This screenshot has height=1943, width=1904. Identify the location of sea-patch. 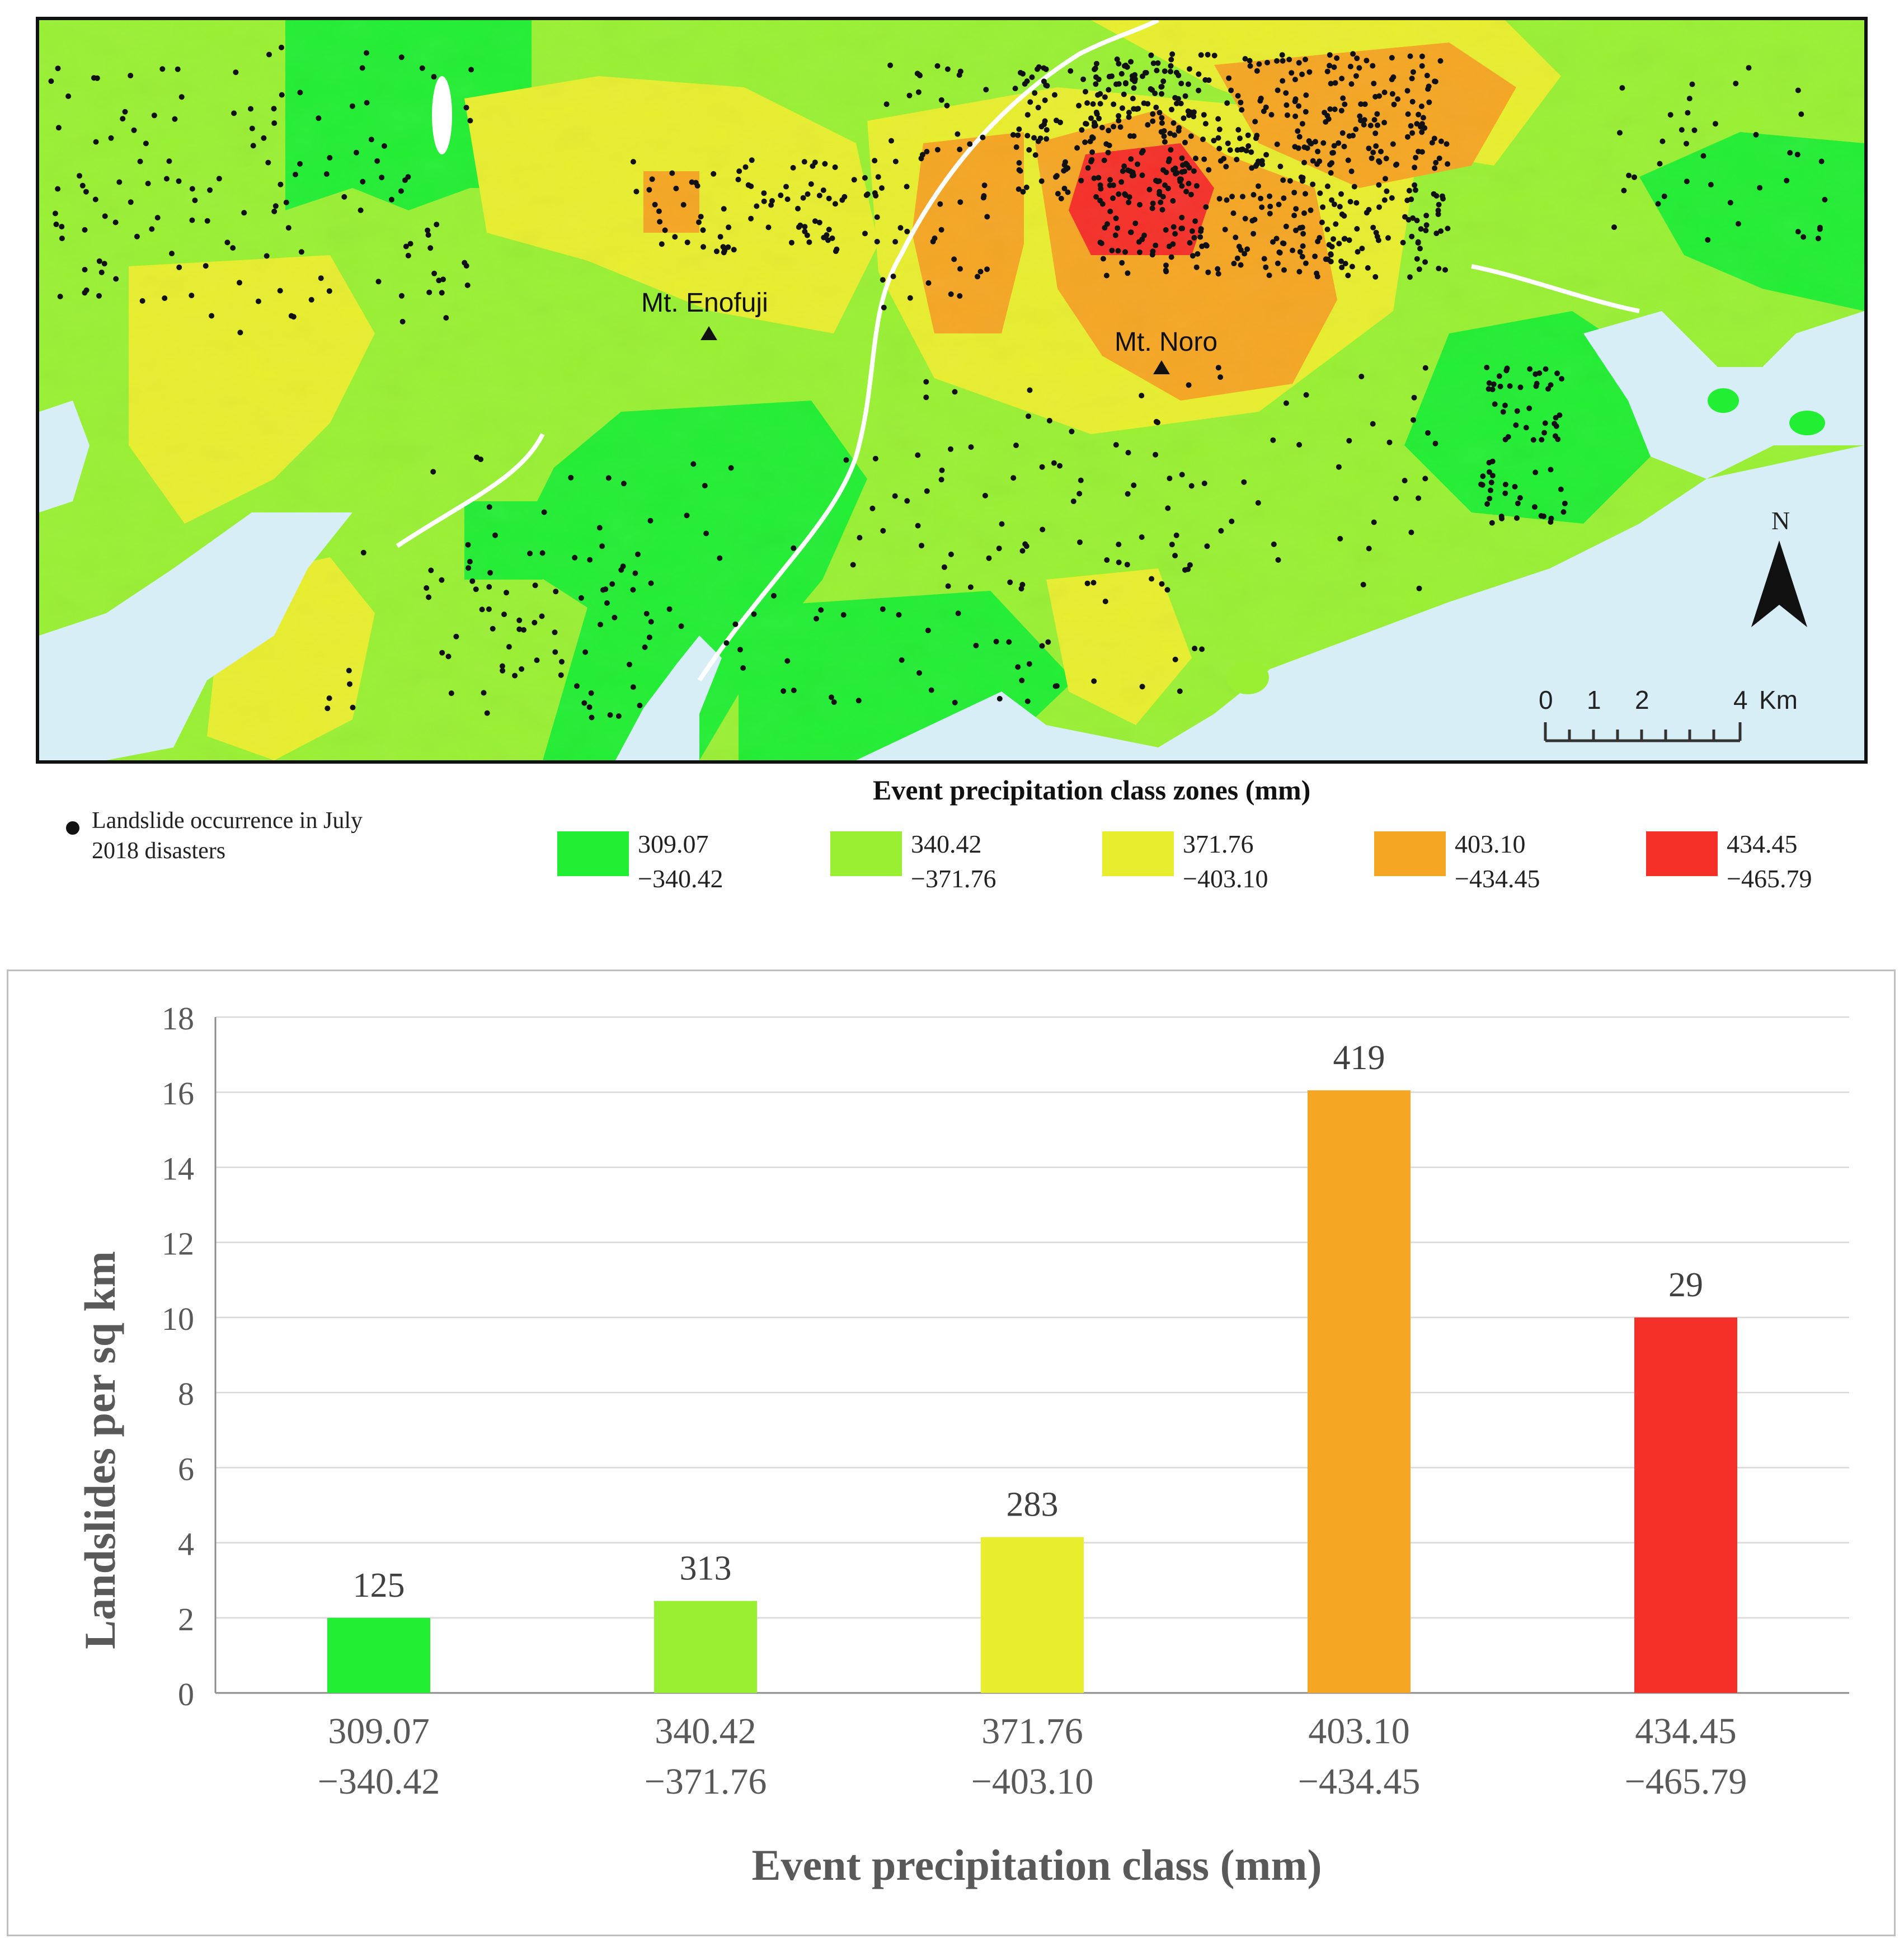
(64, 456).